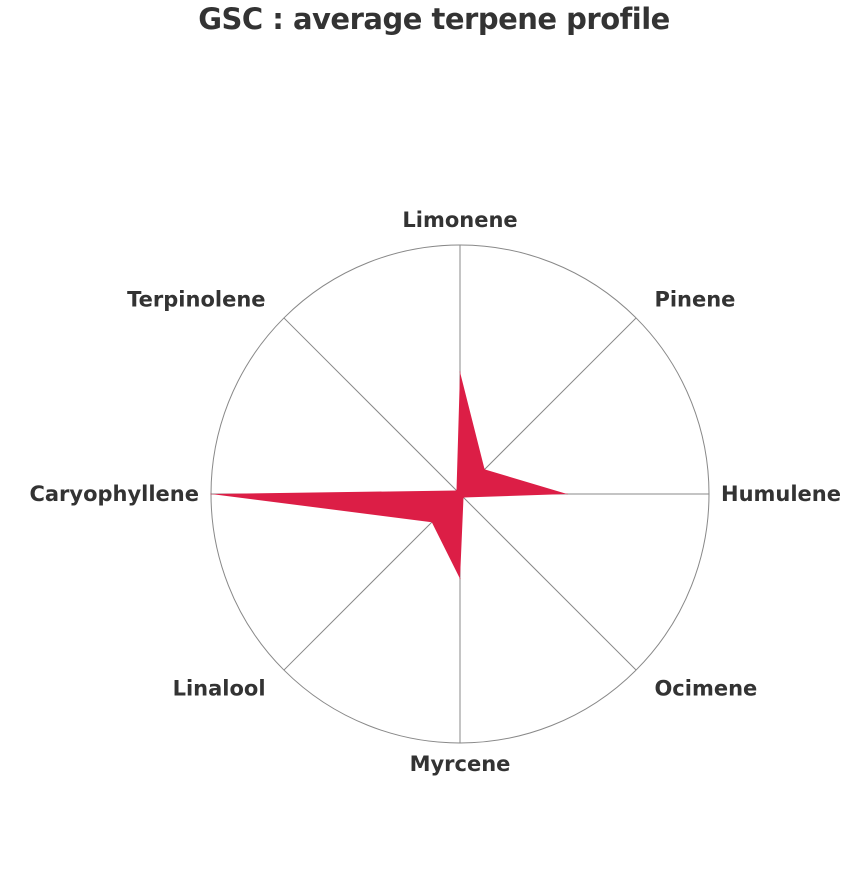 This screenshot has width=868, height=876. Describe the element at coordinates (459, 220) in the screenshot. I see `axis-label-limonene: Limonene` at that location.